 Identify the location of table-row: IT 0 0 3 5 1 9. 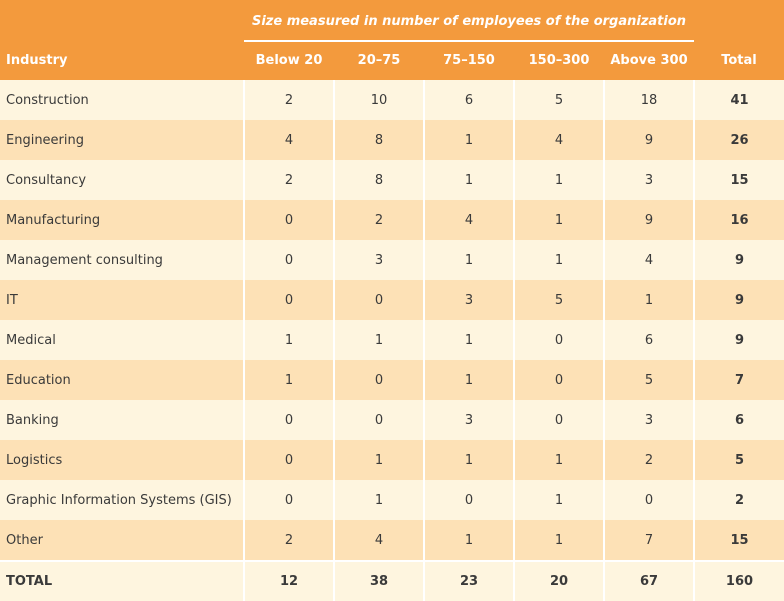
(392, 300).